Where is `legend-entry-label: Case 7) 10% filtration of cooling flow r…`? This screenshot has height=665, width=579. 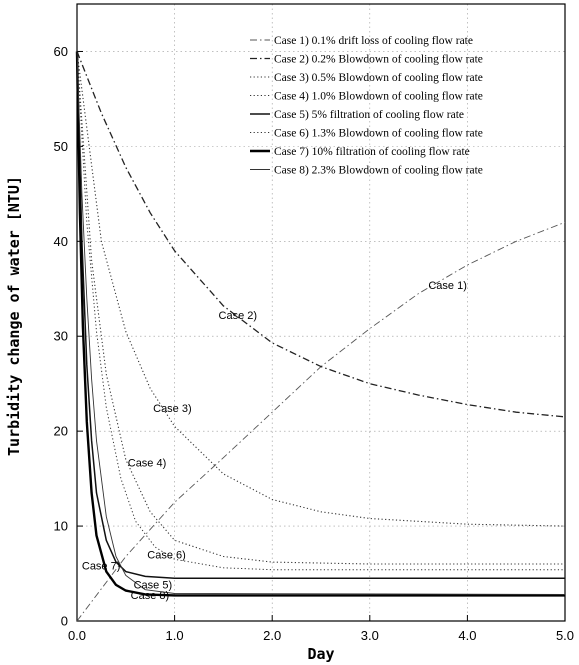 legend-entry-label: Case 7) 10% filtration of cooling flow r… is located at coordinates (372, 152).